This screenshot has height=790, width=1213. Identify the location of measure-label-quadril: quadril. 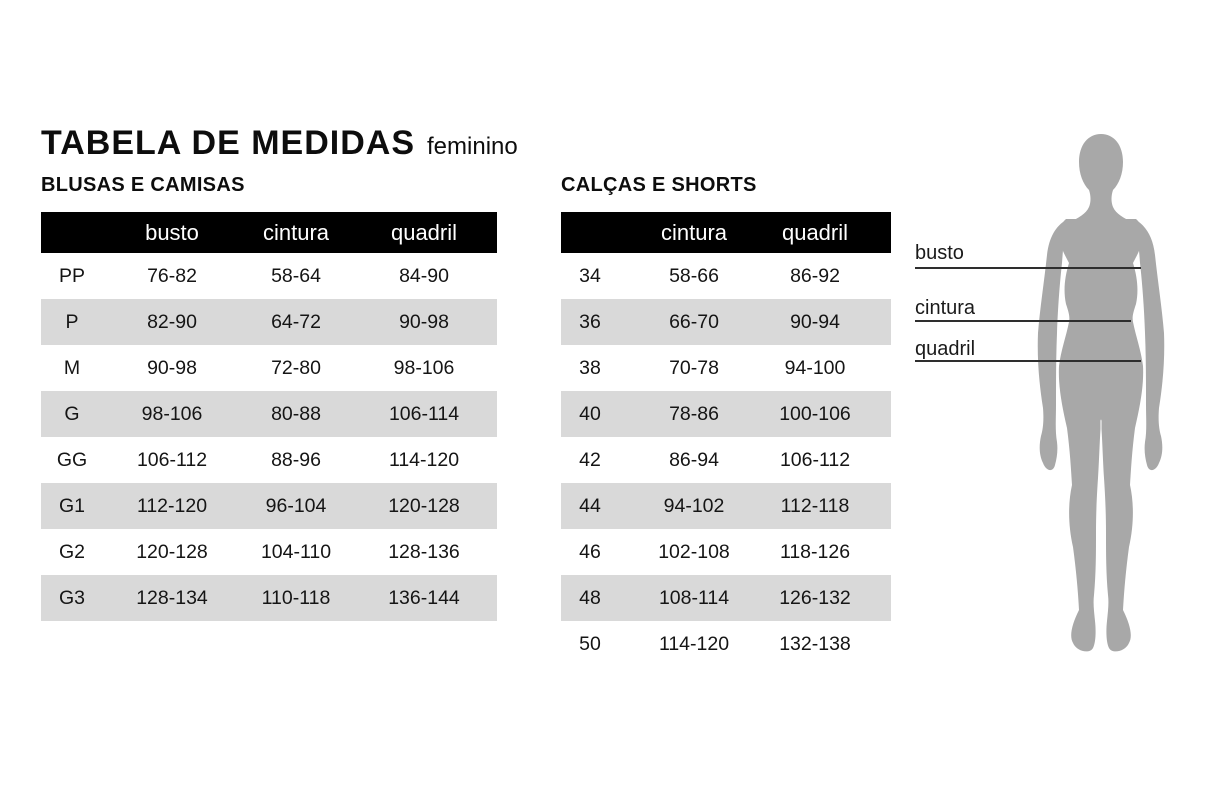
(945, 349).